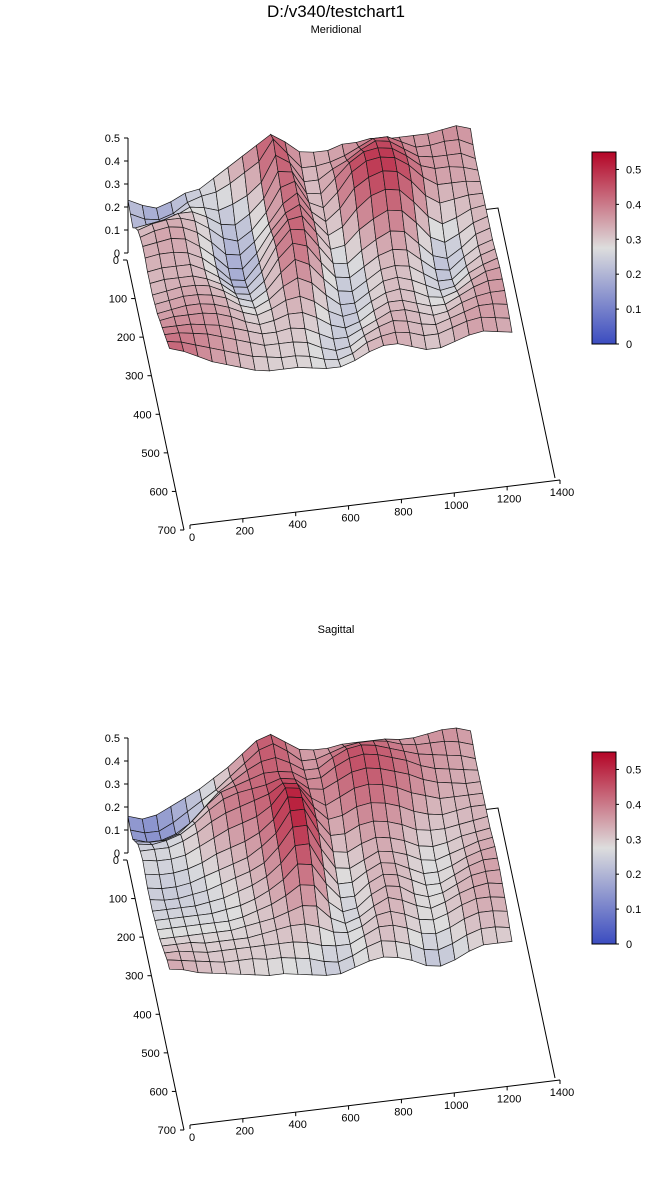 The width and height of the screenshot is (672, 1200). What do you see at coordinates (245, 1132) in the screenshot?
I see `x-tick-label: 200` at bounding box center [245, 1132].